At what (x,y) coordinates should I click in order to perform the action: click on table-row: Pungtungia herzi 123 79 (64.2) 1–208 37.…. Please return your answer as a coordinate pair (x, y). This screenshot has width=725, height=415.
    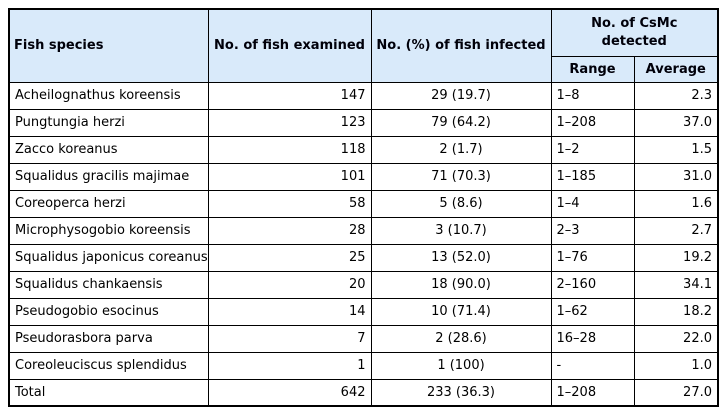
    Looking at the image, I should click on (363, 122).